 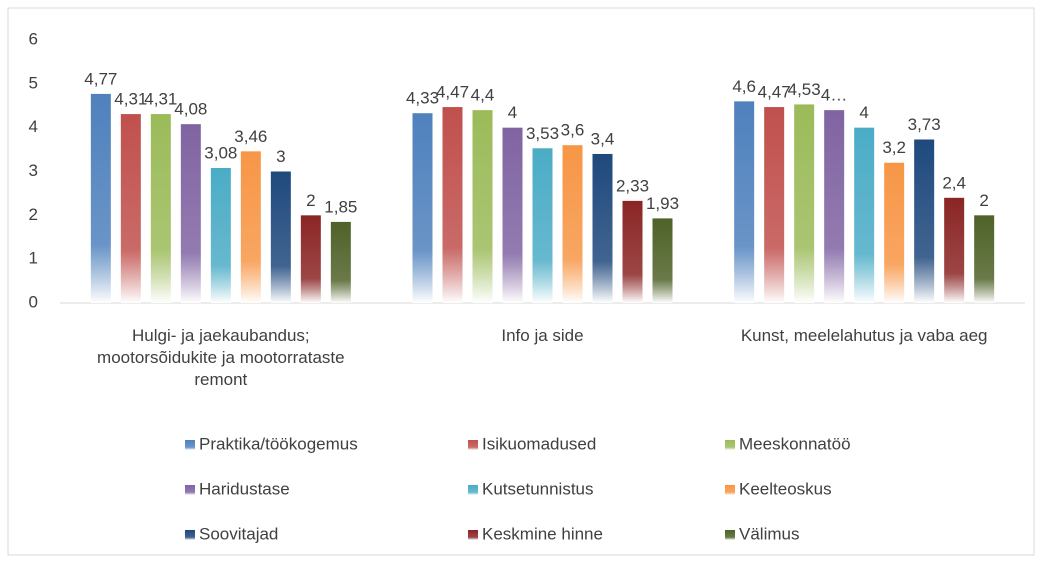 What do you see at coordinates (864, 335) in the screenshot?
I see `x-tick-label: Kunst, meelelahutus ja vaba aeg` at bounding box center [864, 335].